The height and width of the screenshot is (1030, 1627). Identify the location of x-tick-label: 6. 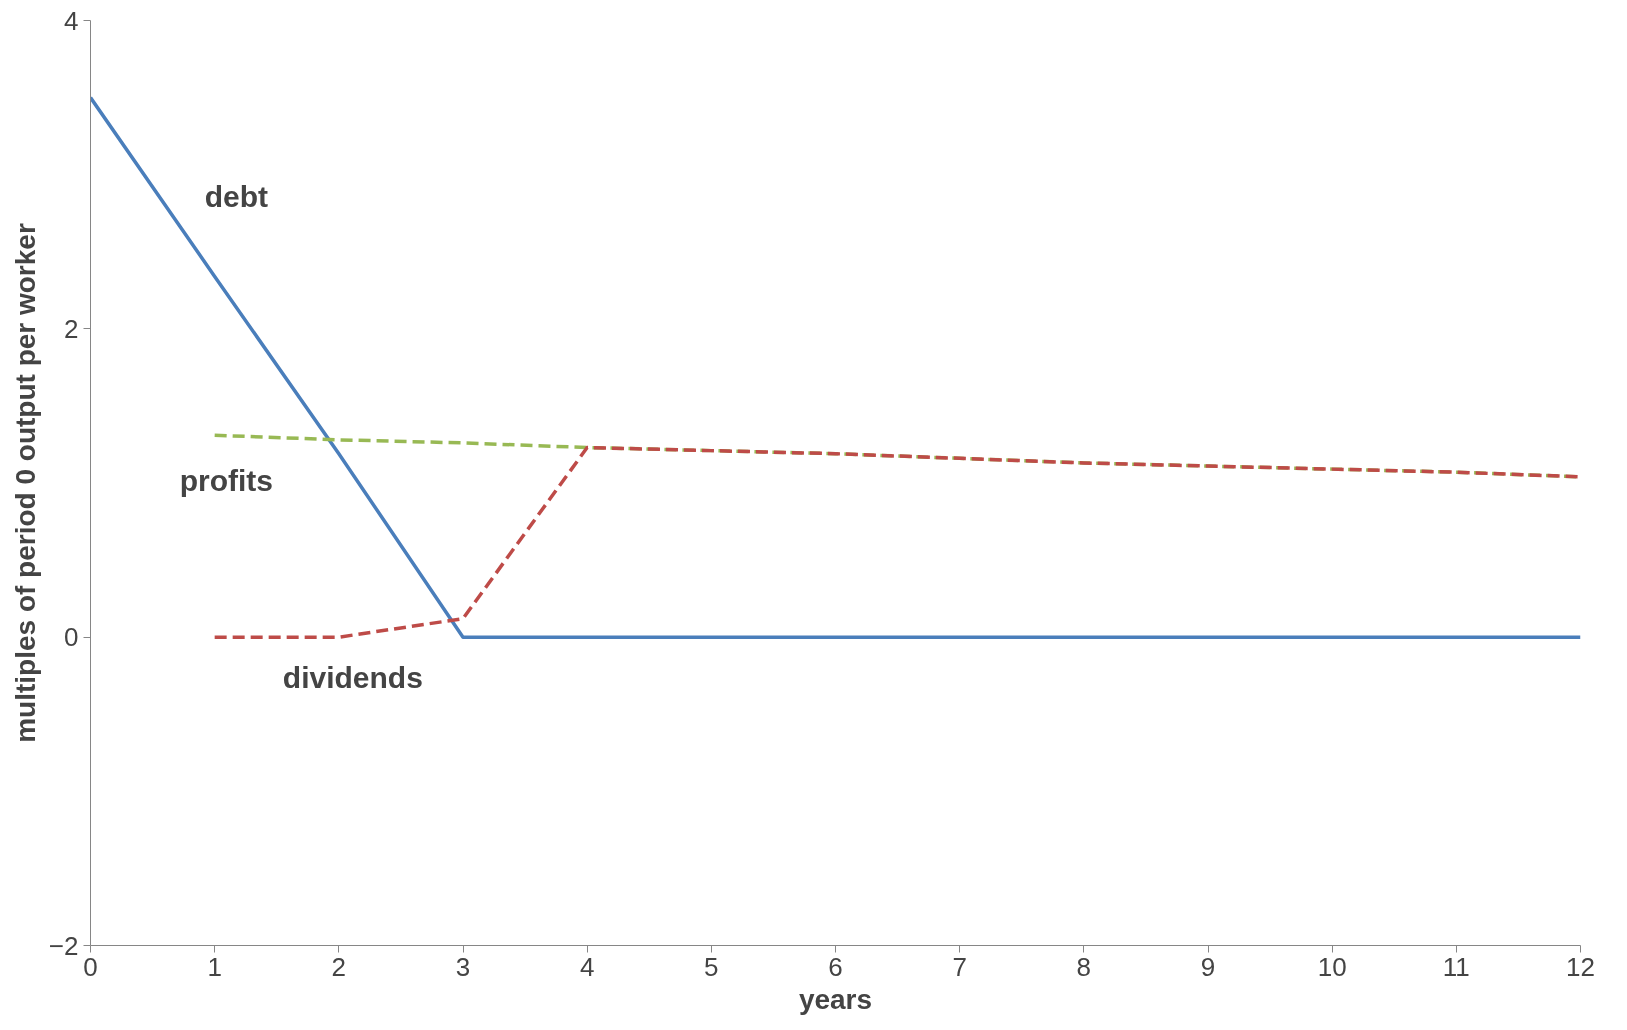
(835, 966).